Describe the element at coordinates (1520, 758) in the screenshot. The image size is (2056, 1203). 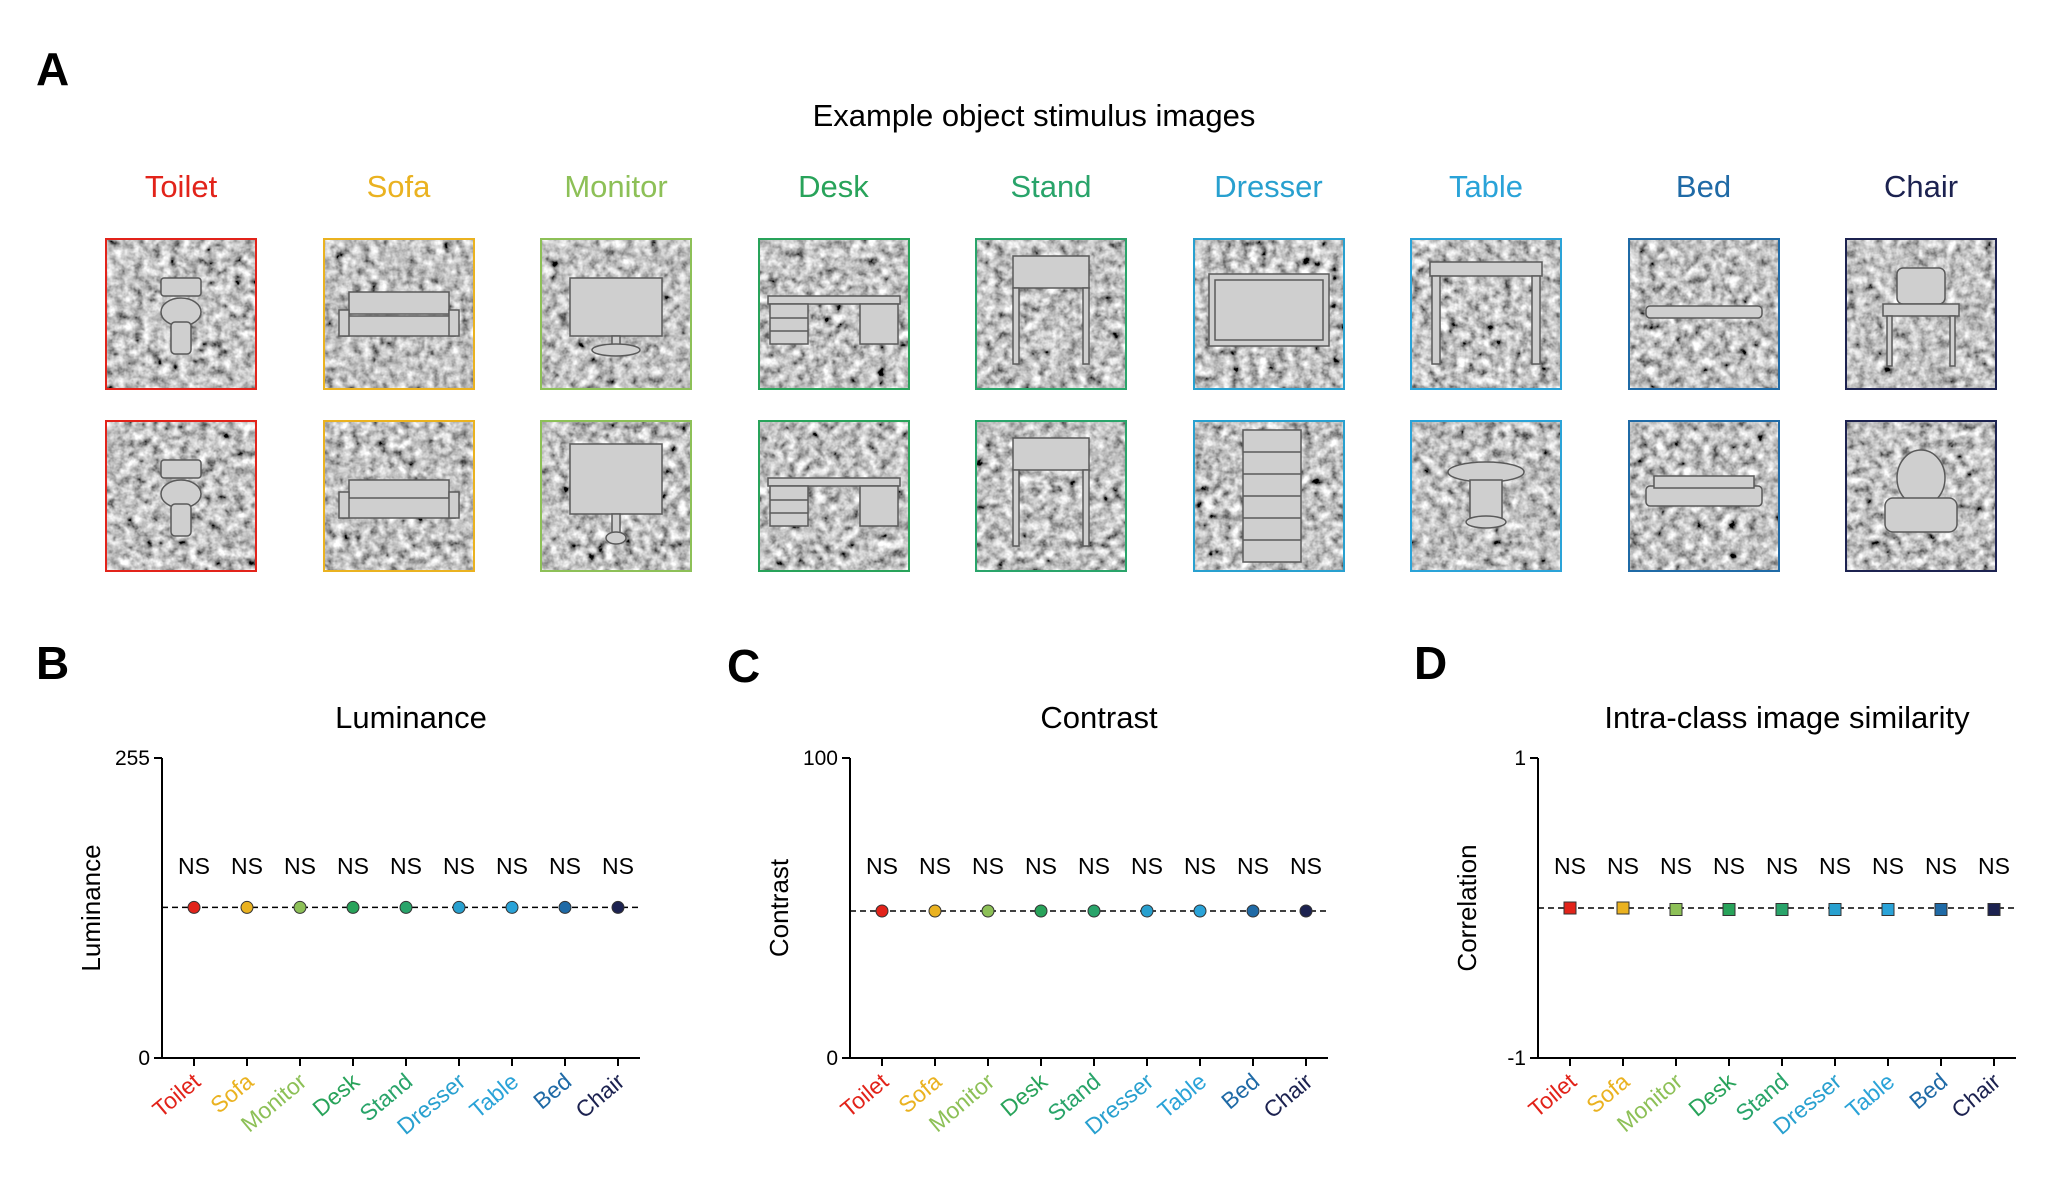
I see `y-tick-label: 1` at that location.